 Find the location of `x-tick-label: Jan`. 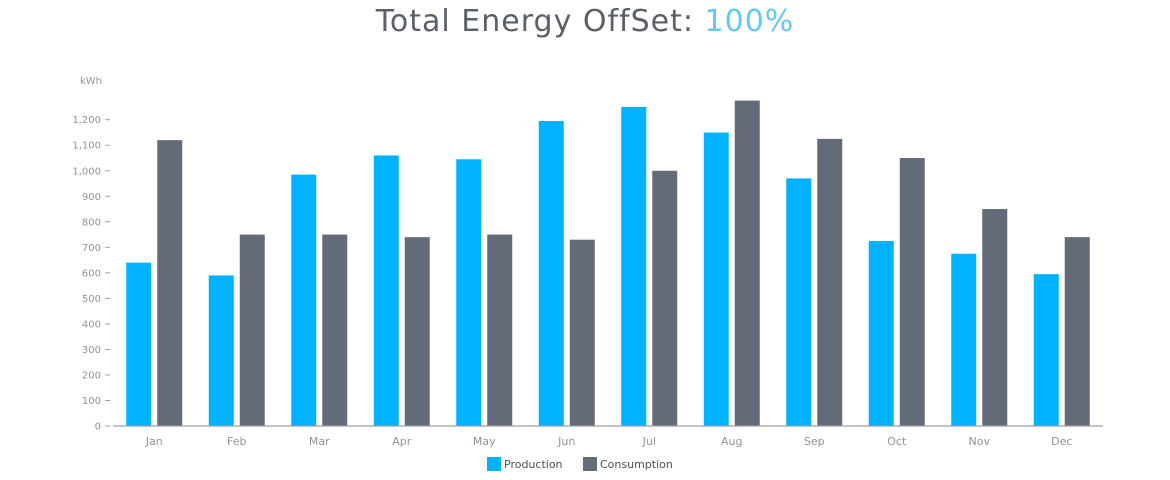

x-tick-label: Jan is located at coordinates (154, 441).